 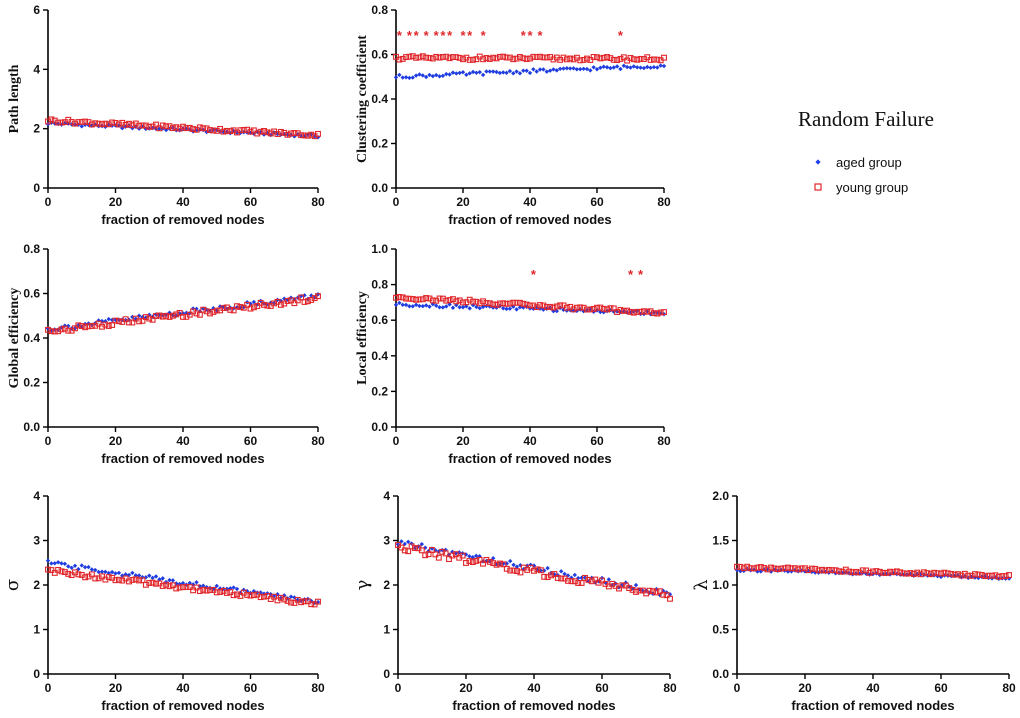 I want to click on y-tick-label: 0, so click(x=36, y=674).